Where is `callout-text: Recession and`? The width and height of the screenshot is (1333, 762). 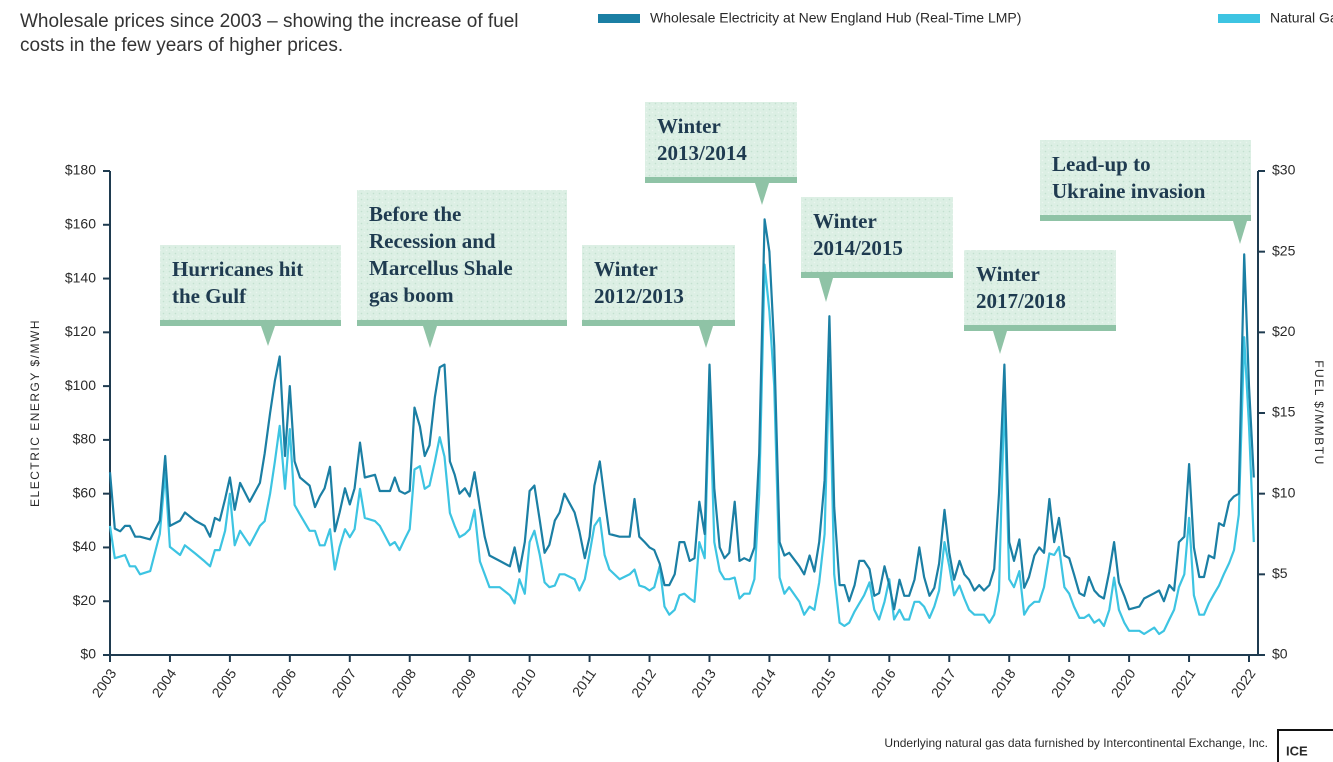 callout-text: Recession and is located at coordinates (432, 241).